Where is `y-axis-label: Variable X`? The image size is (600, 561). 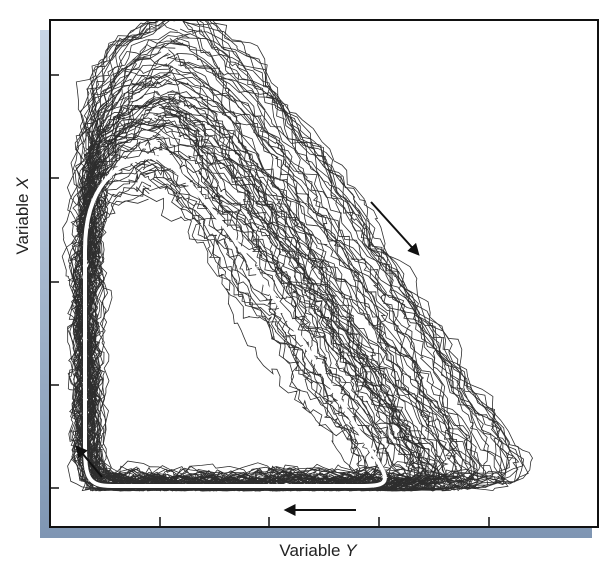 y-axis-label: Variable X is located at coordinates (22, 216).